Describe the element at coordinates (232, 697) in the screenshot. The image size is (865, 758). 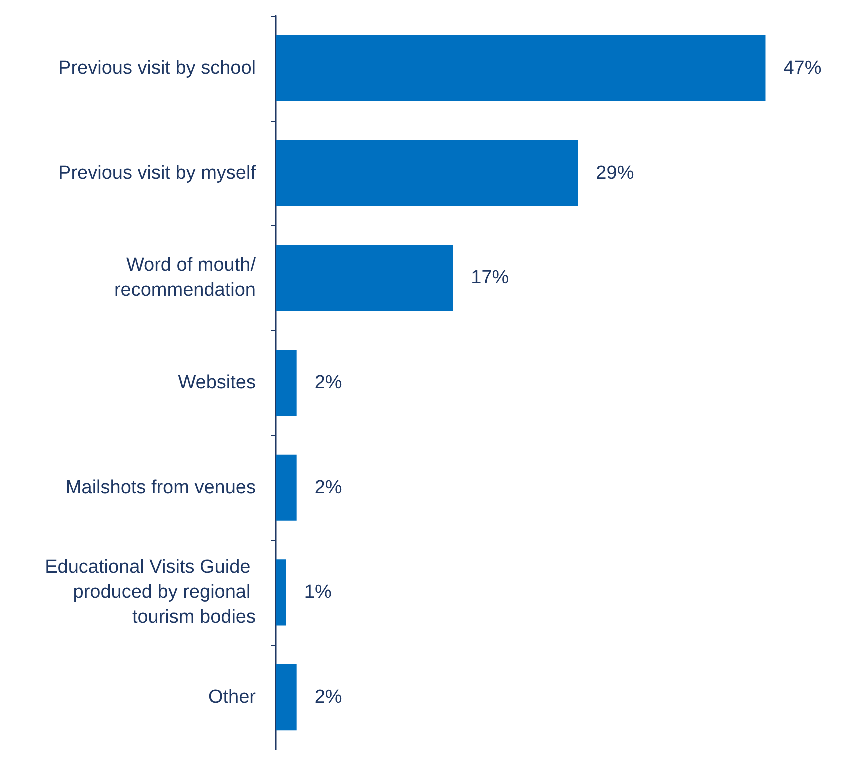
I see `y-tick-label: Other` at that location.